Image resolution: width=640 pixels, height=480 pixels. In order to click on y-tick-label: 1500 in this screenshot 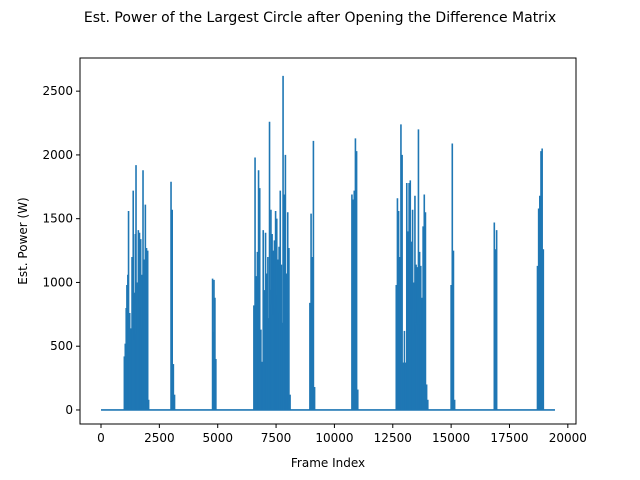, I will do `click(57, 219)`.